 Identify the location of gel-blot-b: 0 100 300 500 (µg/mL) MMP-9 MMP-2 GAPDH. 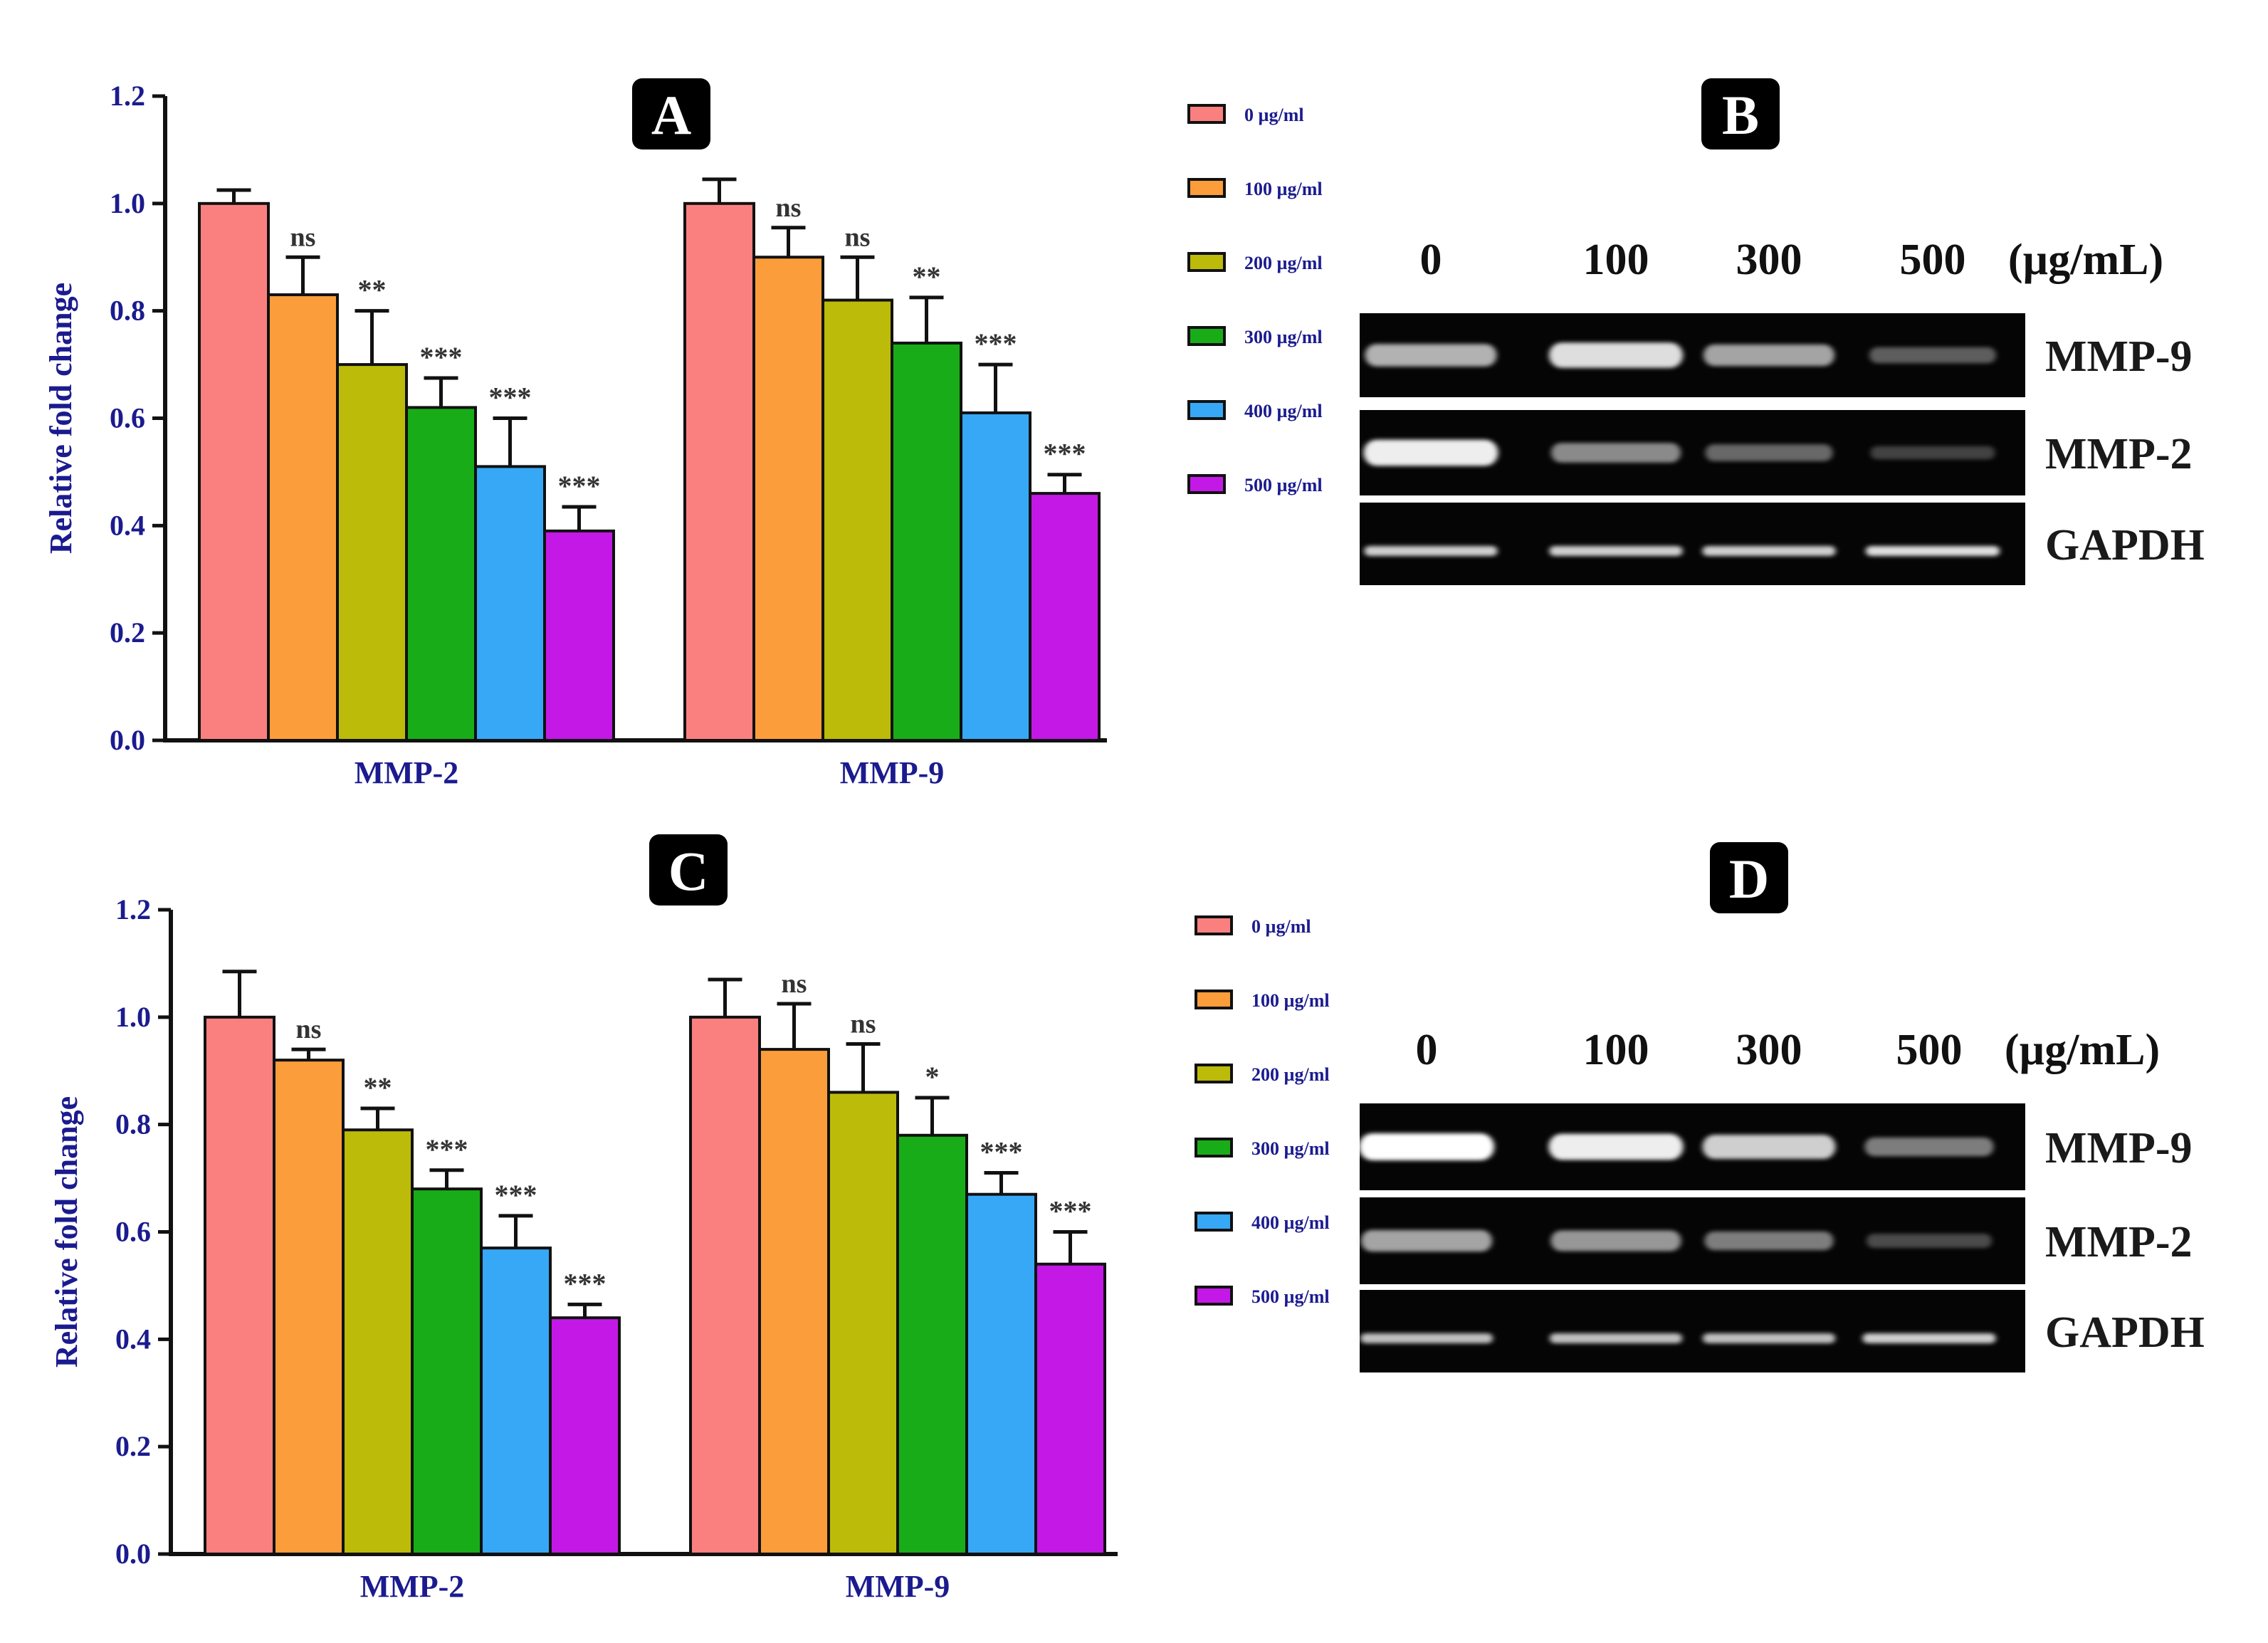
(1782, 410).